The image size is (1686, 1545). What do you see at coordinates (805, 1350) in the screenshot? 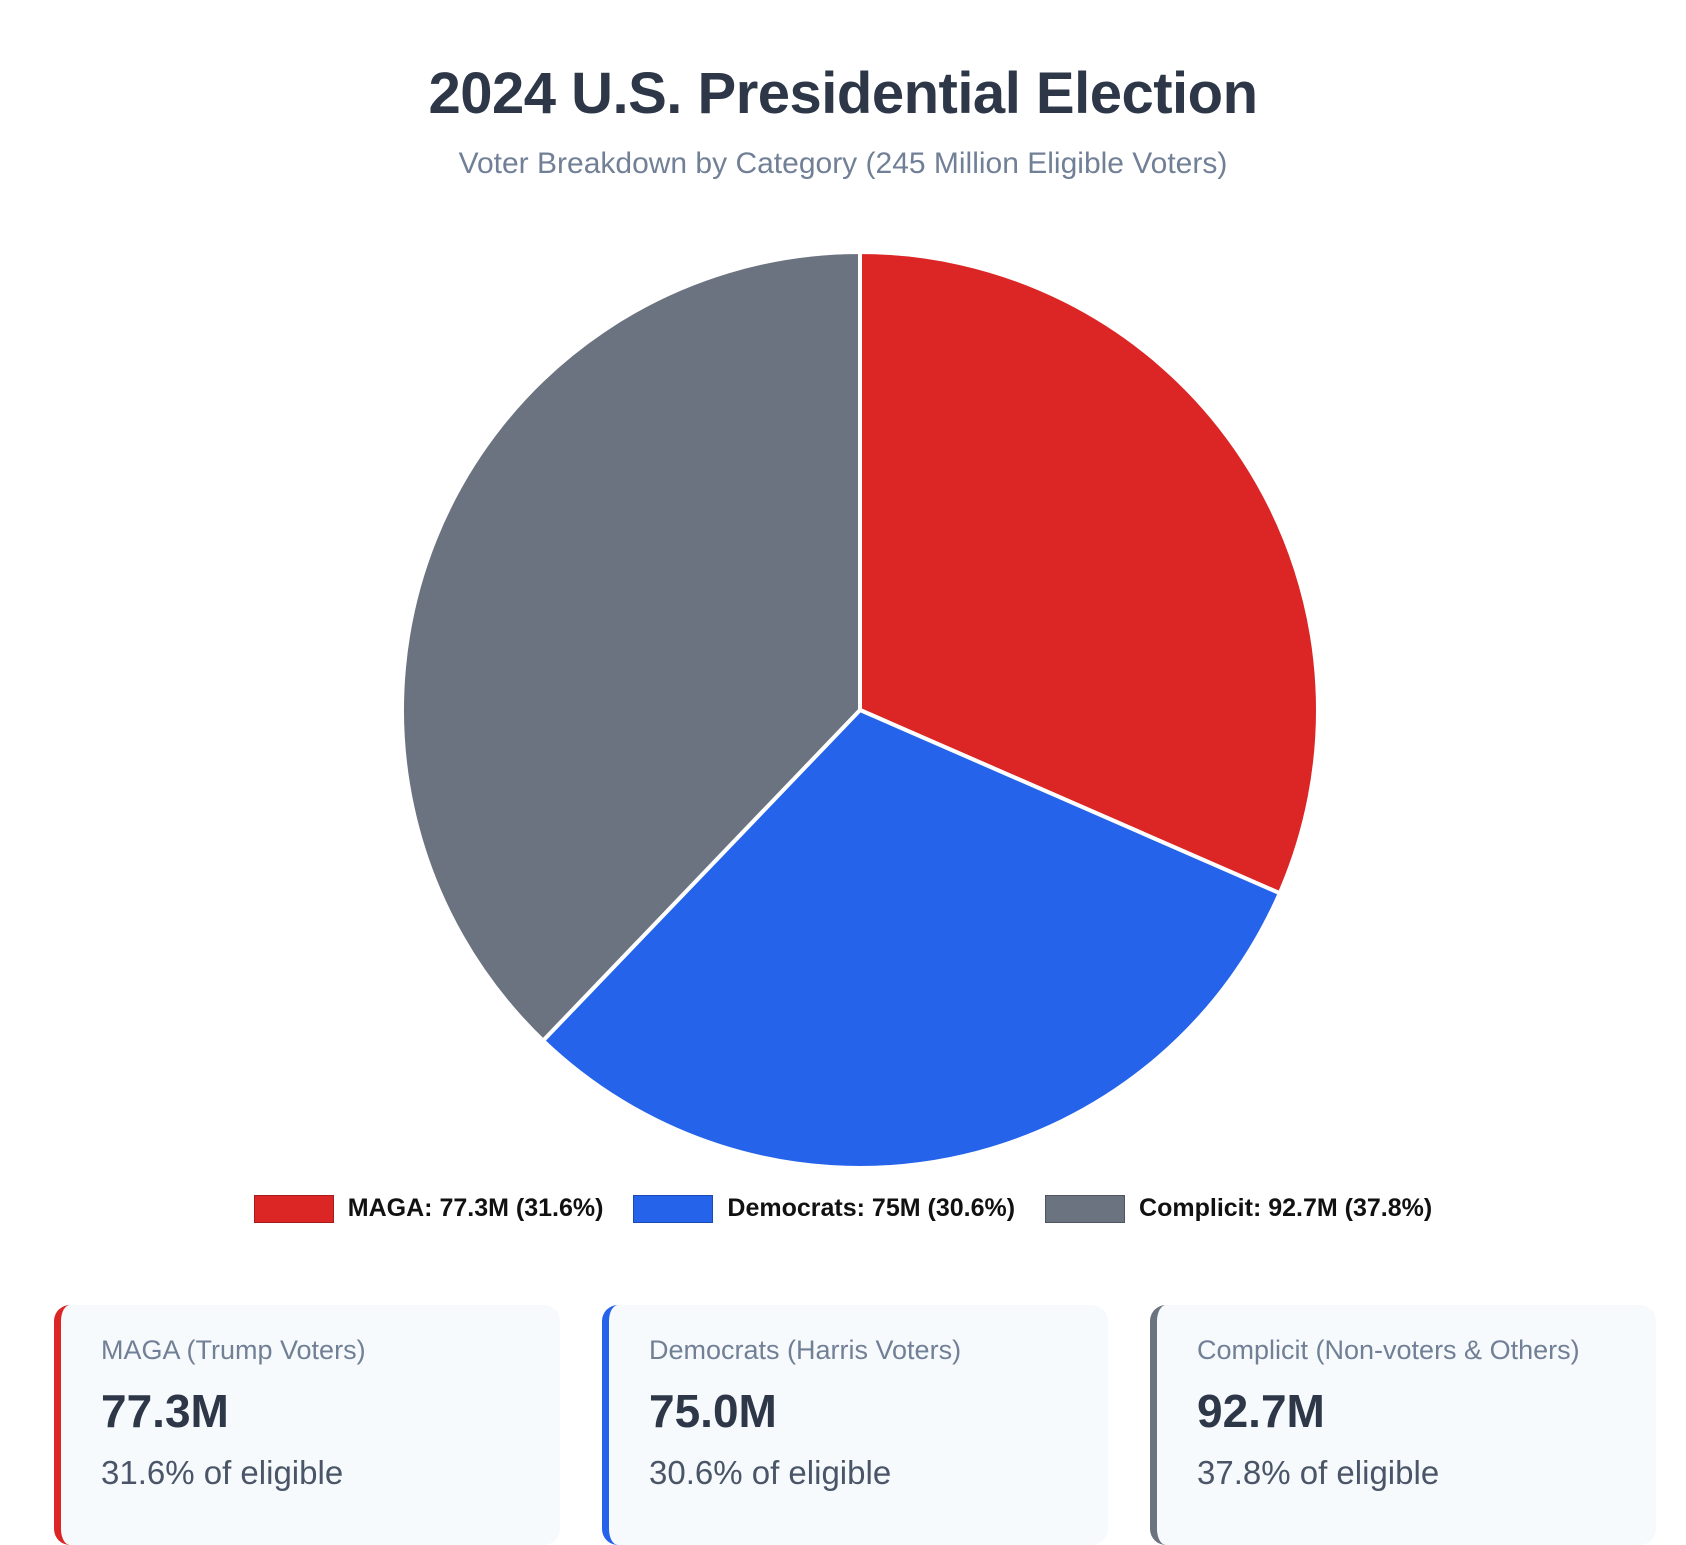
I see `stat-card-label: Democrats (Harris Voters)` at bounding box center [805, 1350].